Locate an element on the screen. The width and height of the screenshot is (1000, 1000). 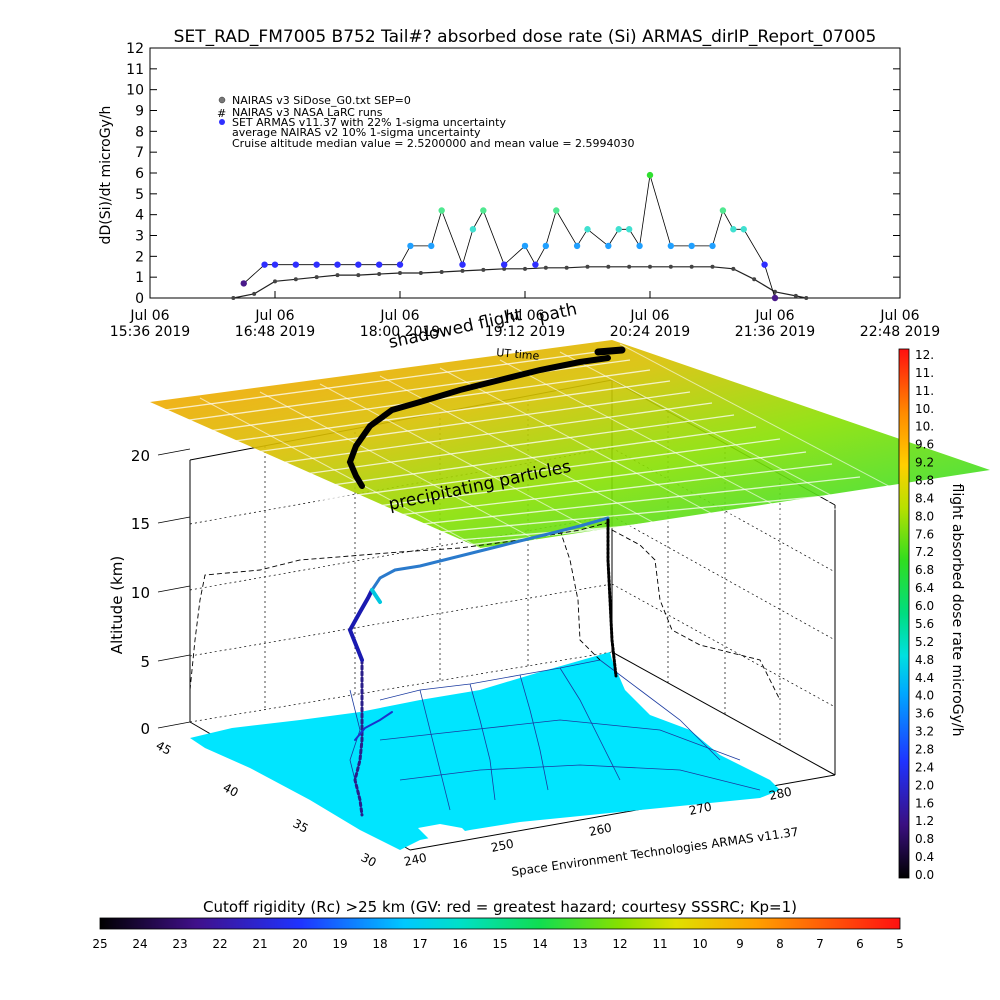
longitude-tick-label: 240 is located at coordinates (415, 859).